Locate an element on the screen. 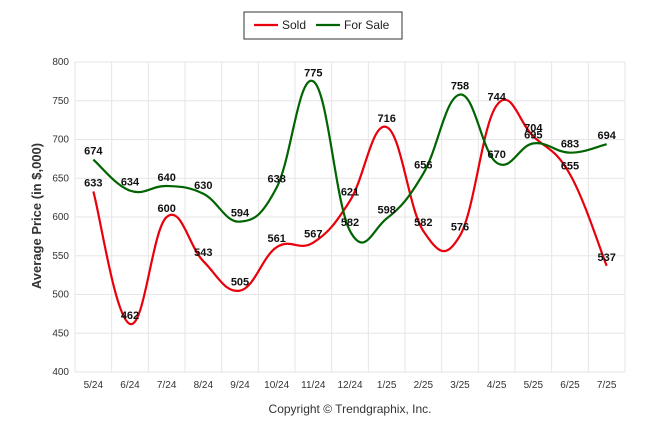 The width and height of the screenshot is (646, 434). data-label-for-sale: 694 is located at coordinates (606, 136).